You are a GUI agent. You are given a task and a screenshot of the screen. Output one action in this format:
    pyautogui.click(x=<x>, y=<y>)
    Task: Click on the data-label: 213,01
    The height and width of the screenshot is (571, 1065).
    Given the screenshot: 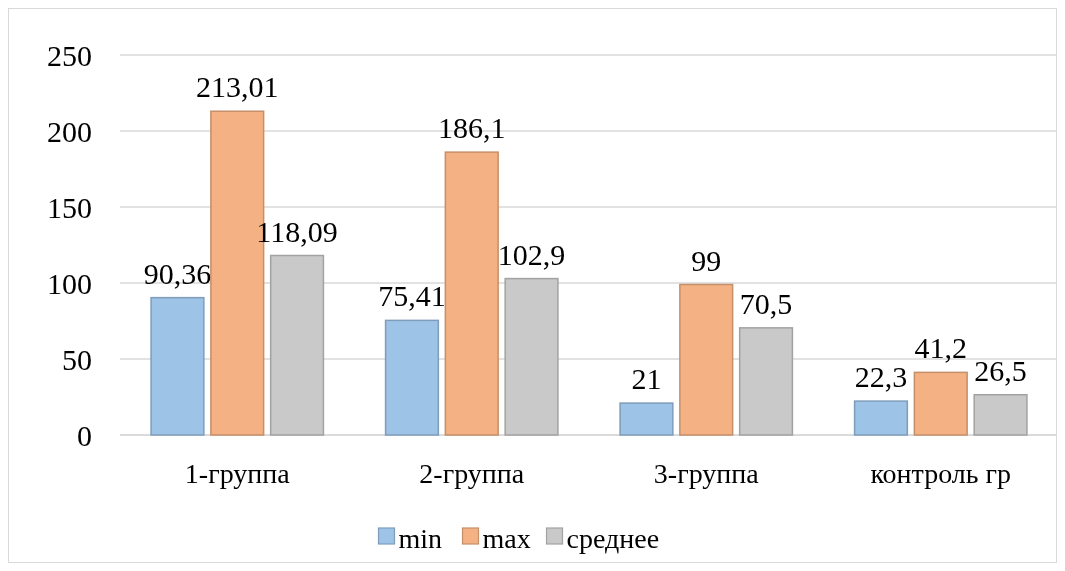 What is the action you would take?
    pyautogui.click(x=237, y=87)
    